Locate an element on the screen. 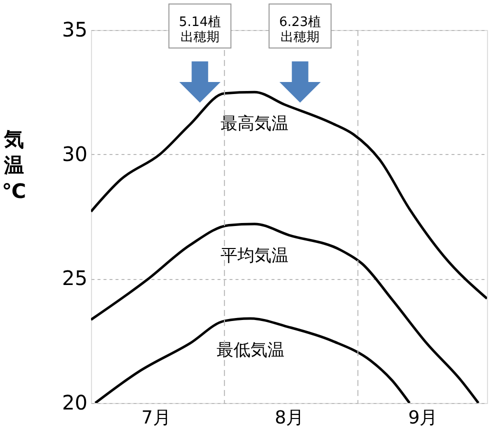  y-axis-title: 気温℃ is located at coordinates (14, 165).